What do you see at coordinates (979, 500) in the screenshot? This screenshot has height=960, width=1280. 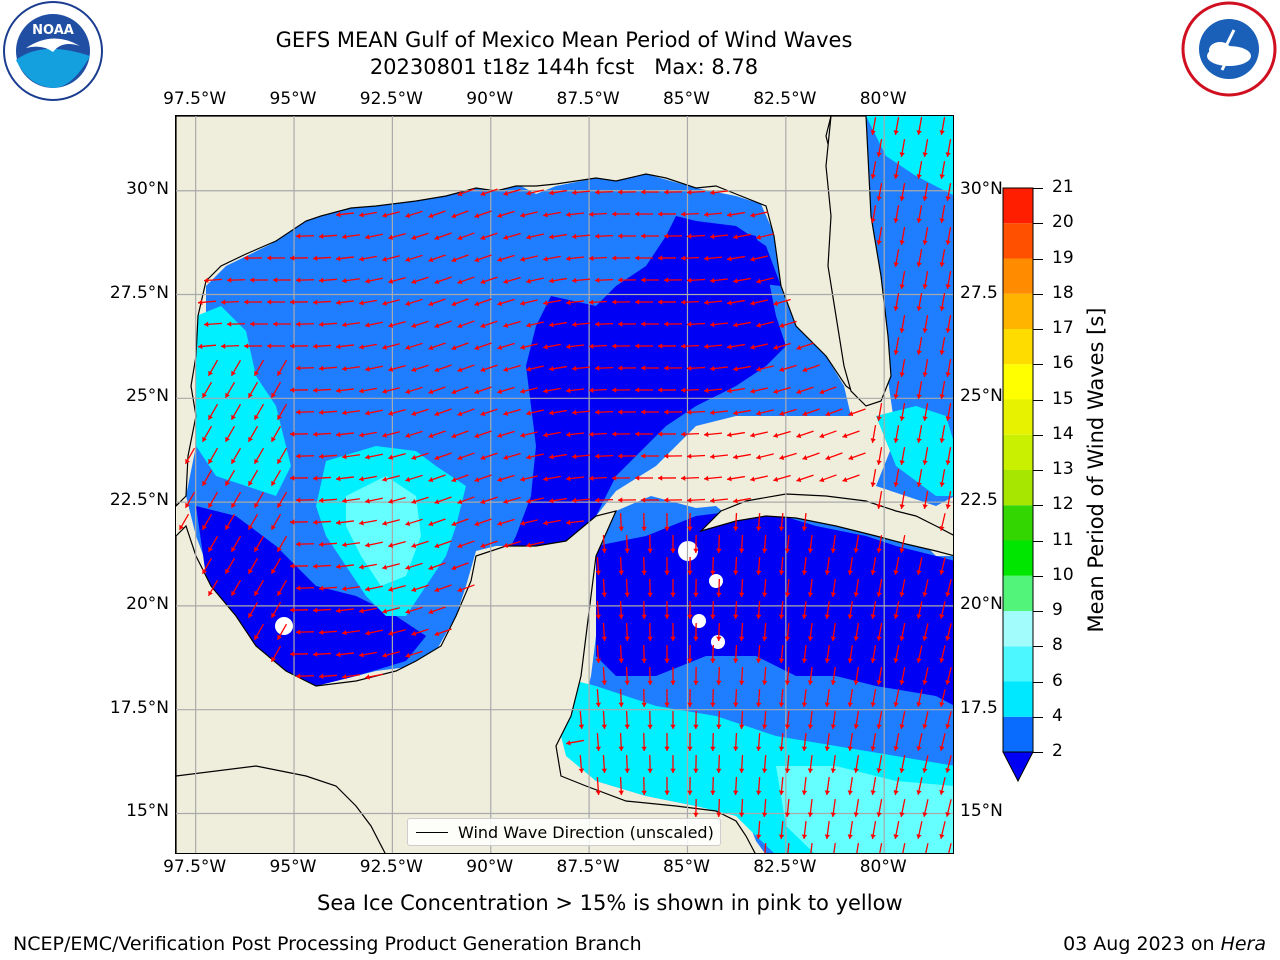 I see `lat-tick-label: 22.5` at bounding box center [979, 500].